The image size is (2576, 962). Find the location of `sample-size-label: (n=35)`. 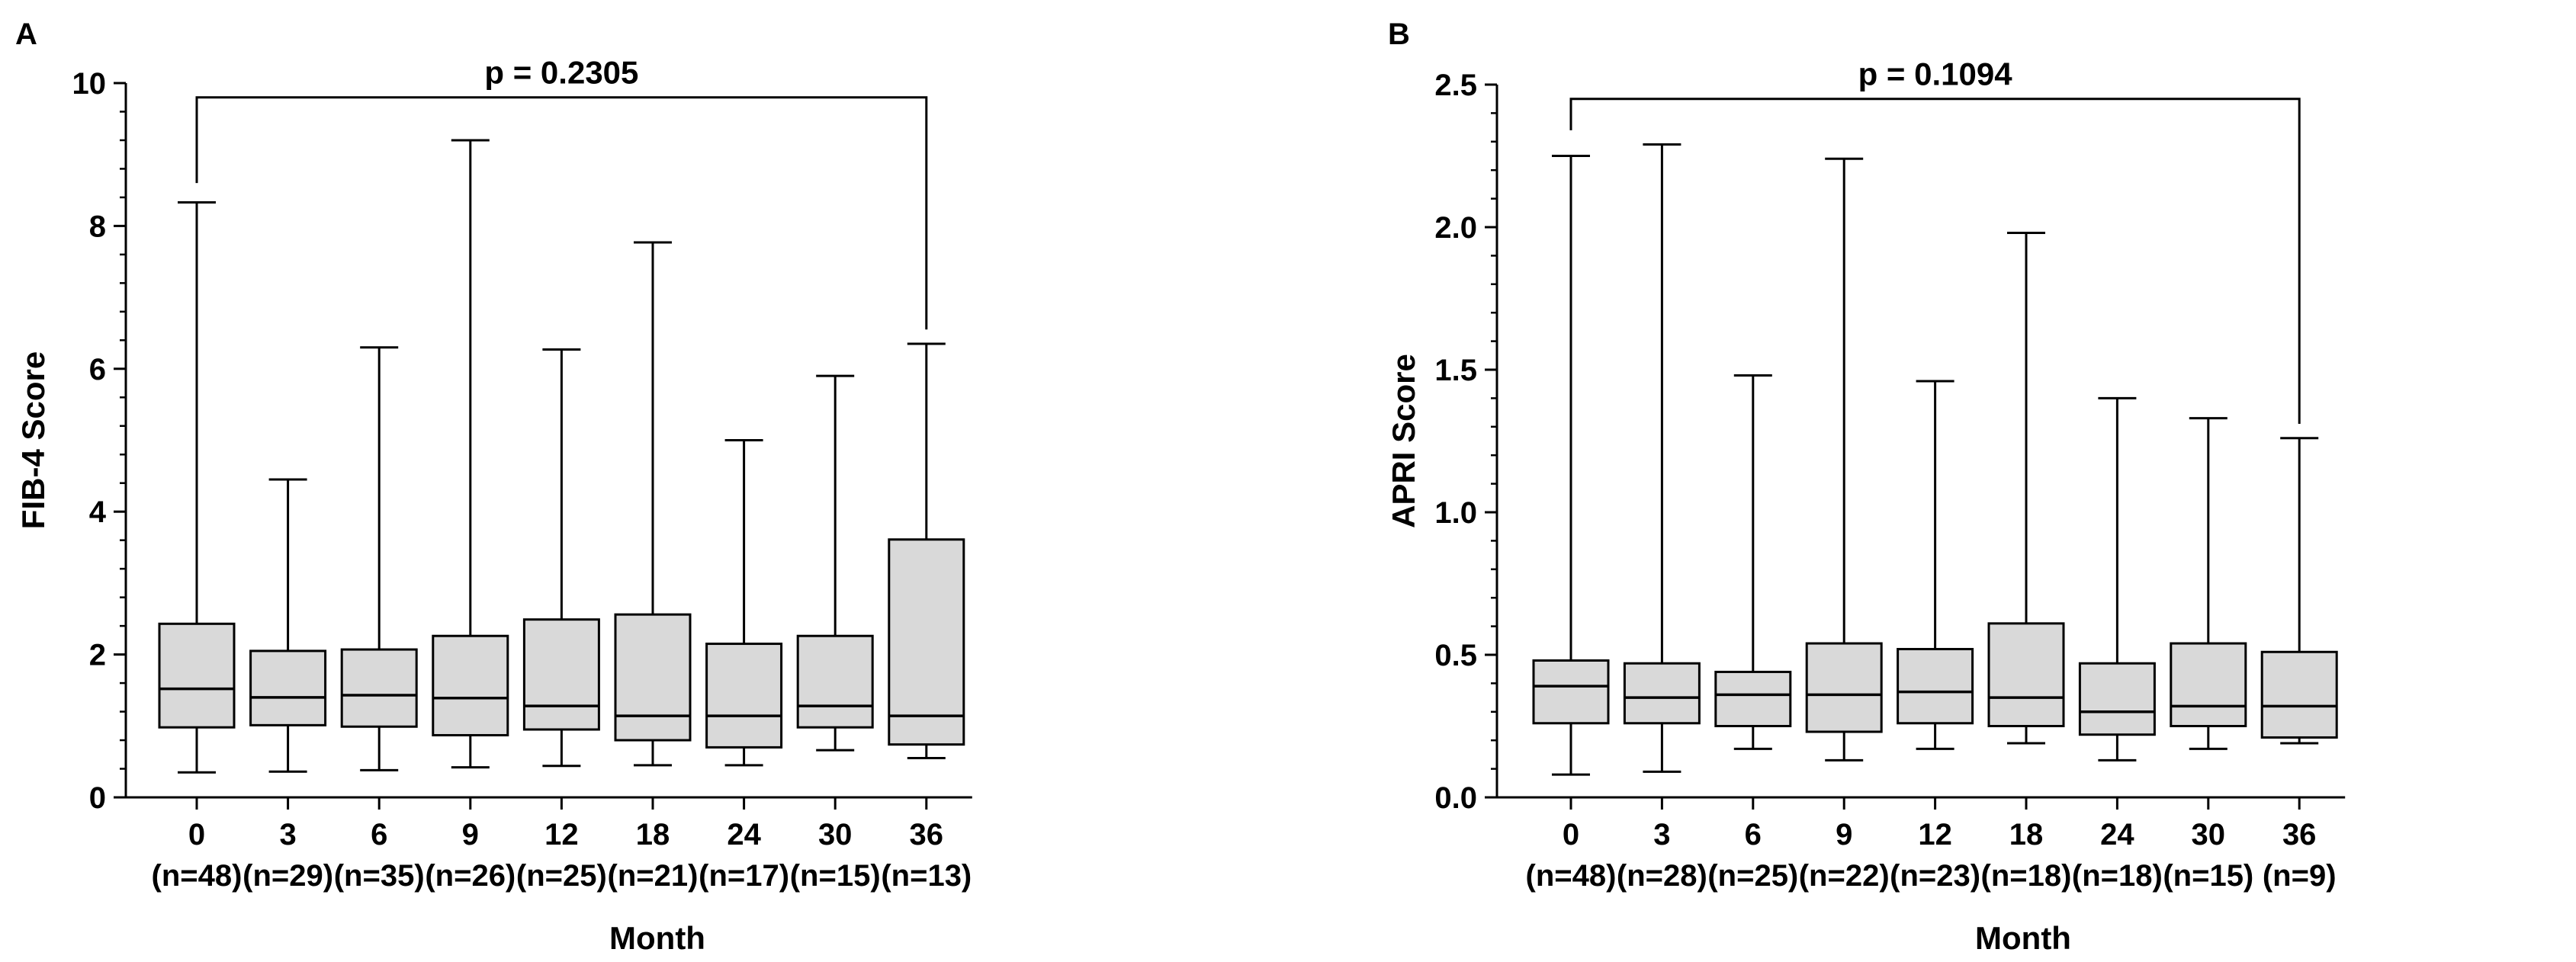

sample-size-label: (n=35) is located at coordinates (379, 876).